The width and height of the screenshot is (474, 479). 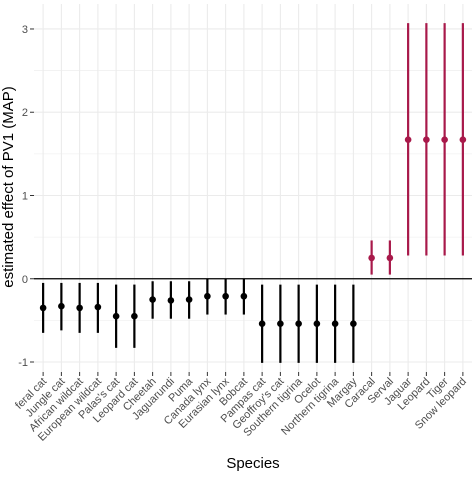 I want to click on y-axis: -1 0 1 2 3, so click(x=26, y=196).